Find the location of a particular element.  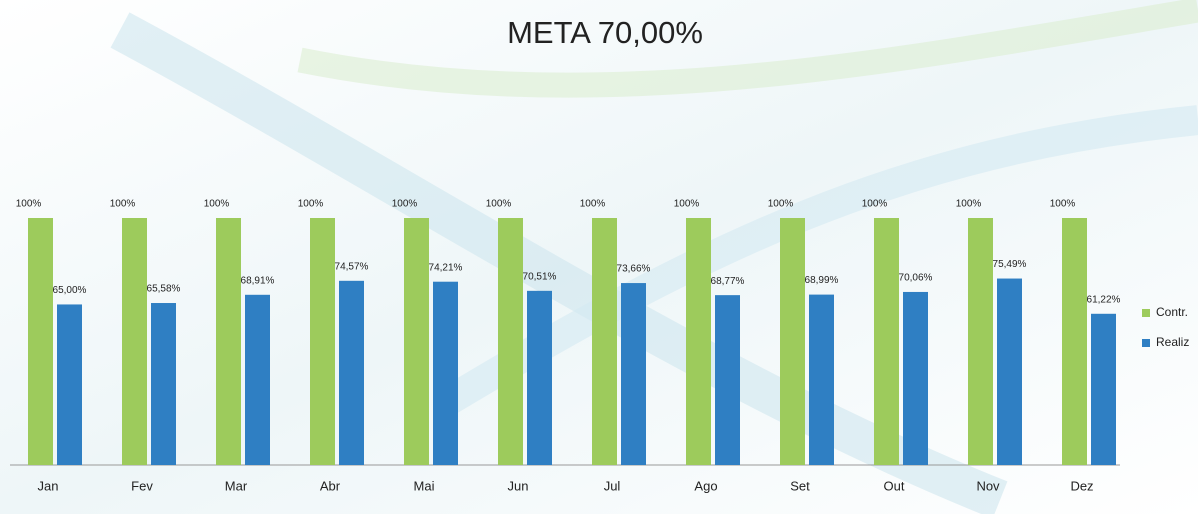

value-label: 68,77% is located at coordinates (728, 281).